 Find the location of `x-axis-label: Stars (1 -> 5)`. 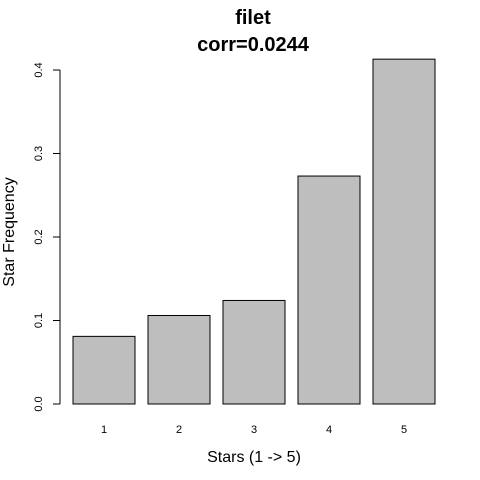

x-axis-label: Stars (1 -> 5) is located at coordinates (254, 457).